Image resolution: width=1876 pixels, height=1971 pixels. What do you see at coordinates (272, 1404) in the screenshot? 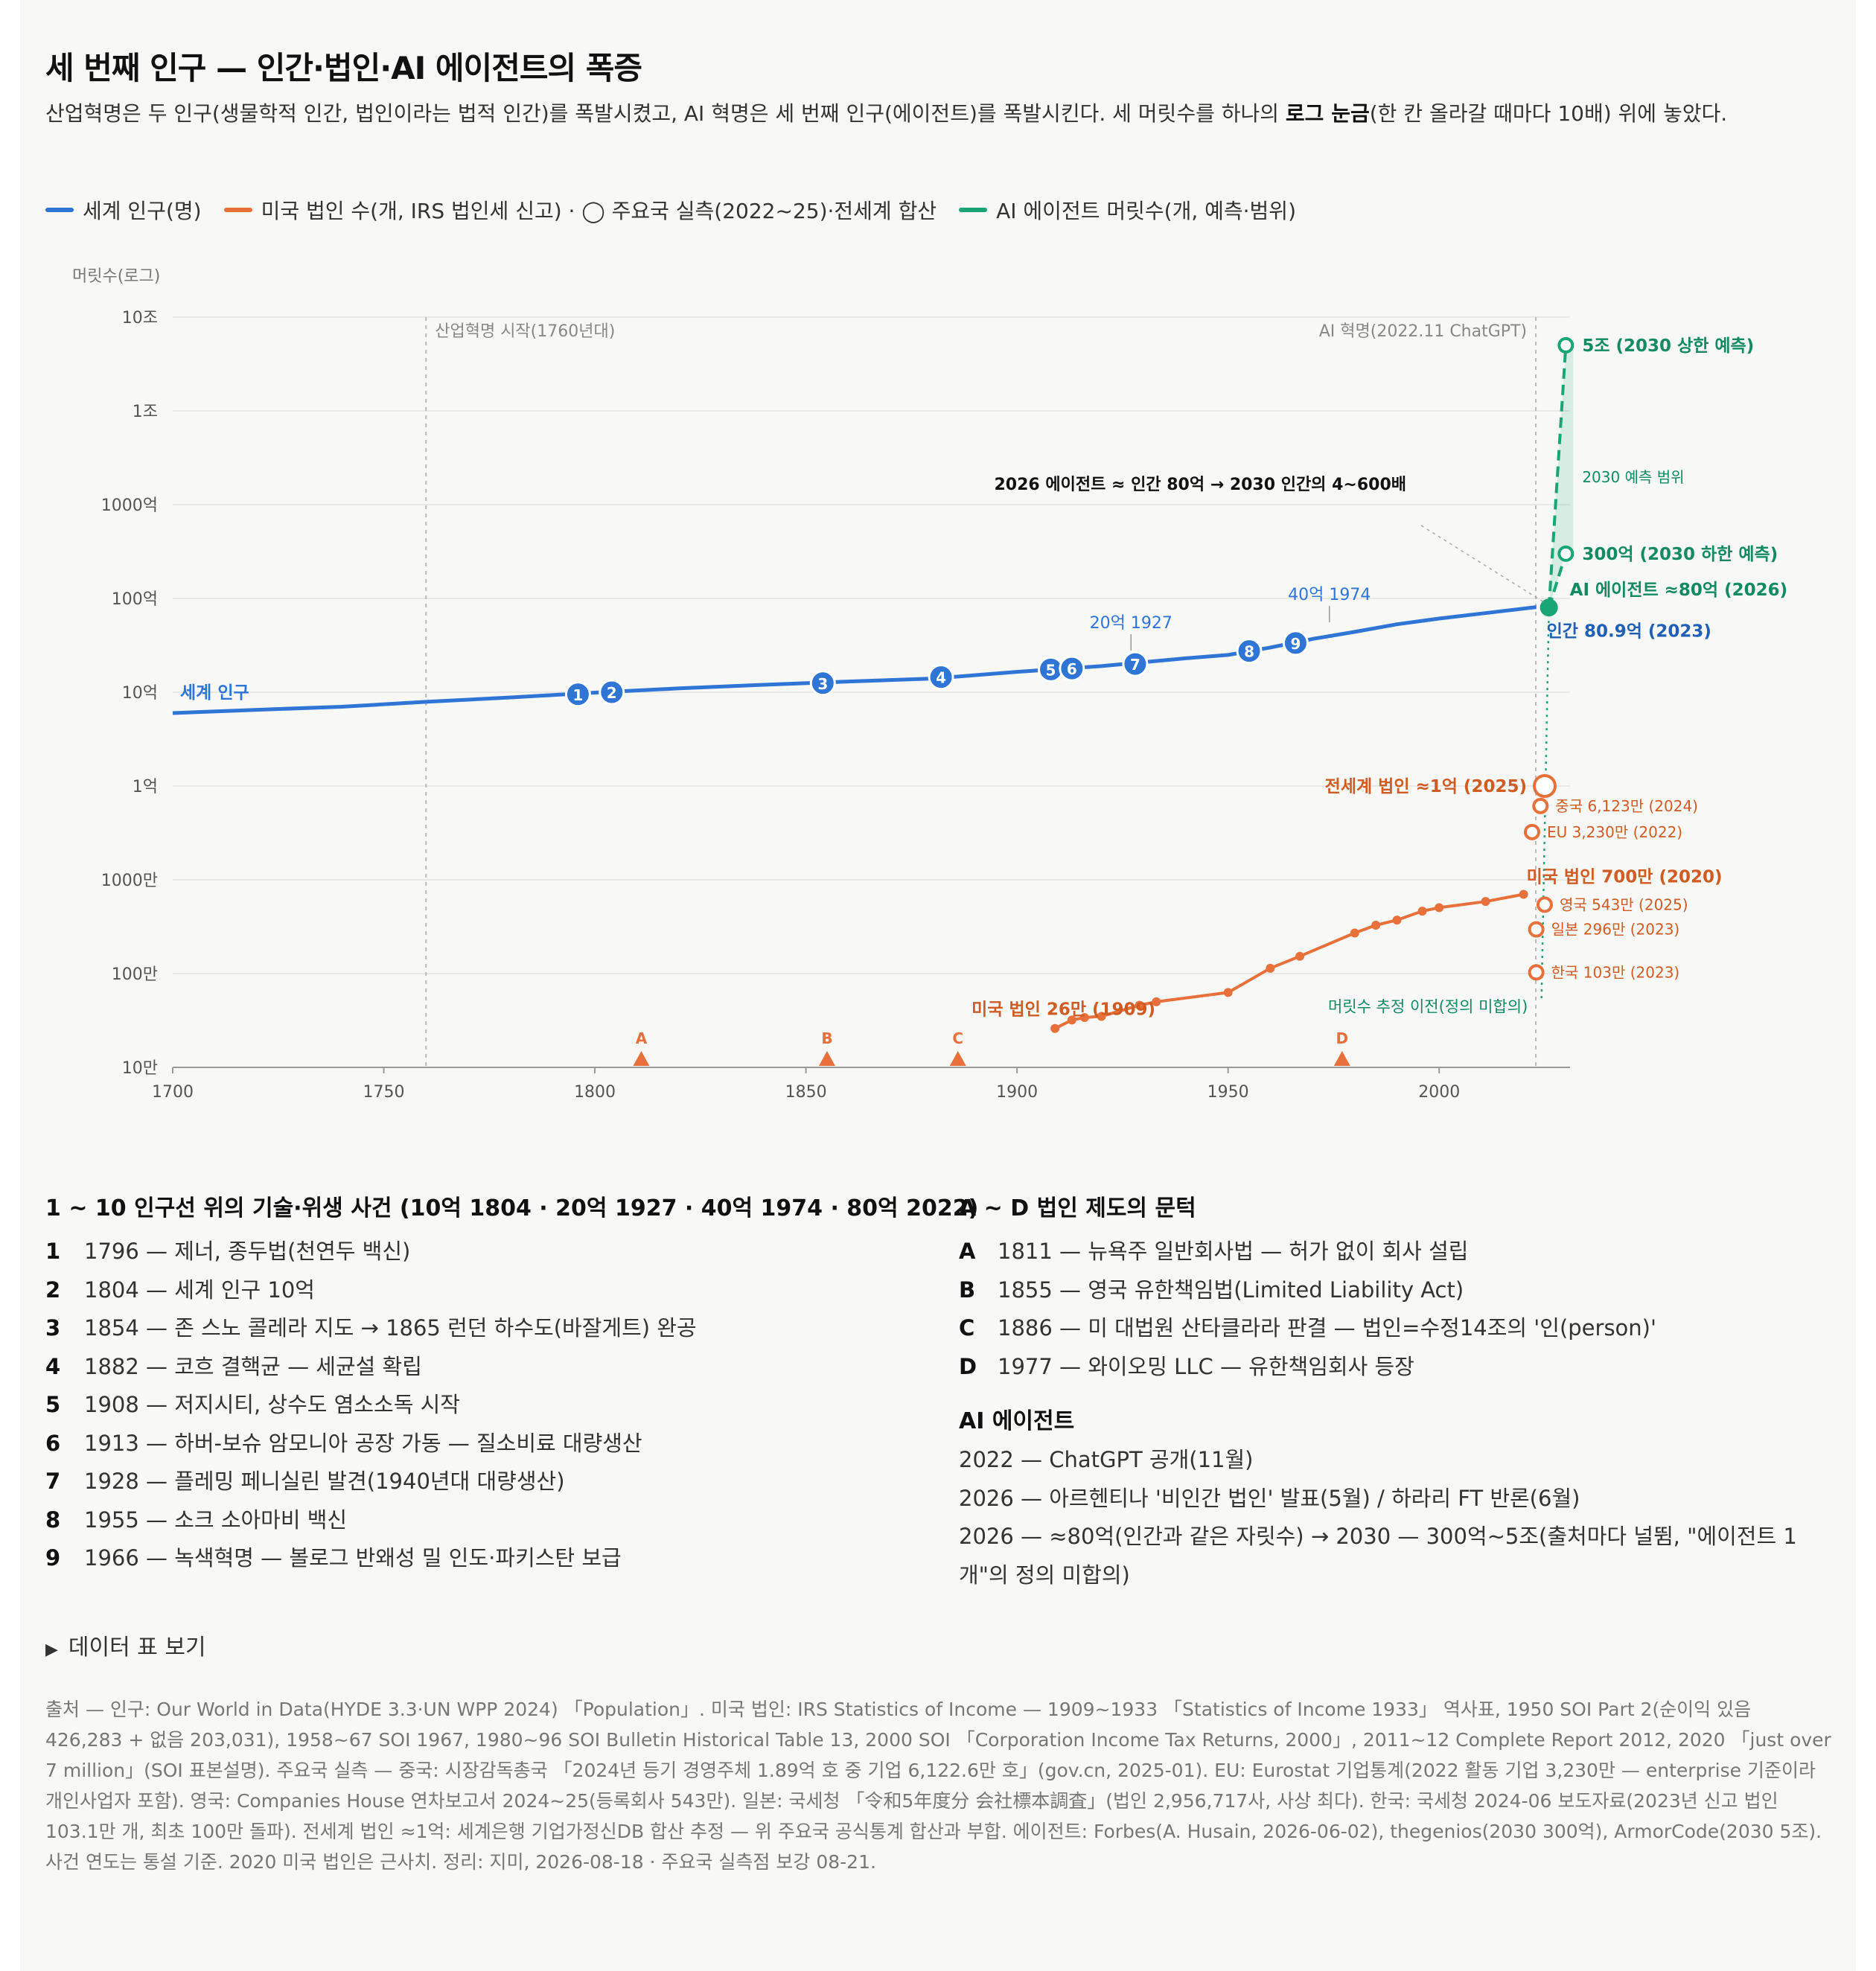
I see `event-item-text: 1908 — 저지시티, 상수도 염소소독 시작` at bounding box center [272, 1404].